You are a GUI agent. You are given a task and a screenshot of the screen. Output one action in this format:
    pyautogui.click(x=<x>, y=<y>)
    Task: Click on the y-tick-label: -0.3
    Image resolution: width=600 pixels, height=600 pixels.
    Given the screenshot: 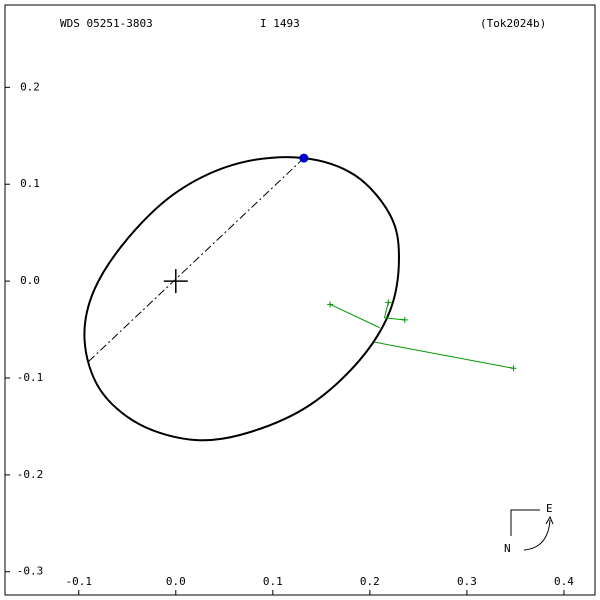 What is the action you would take?
    pyautogui.click(x=30, y=571)
    